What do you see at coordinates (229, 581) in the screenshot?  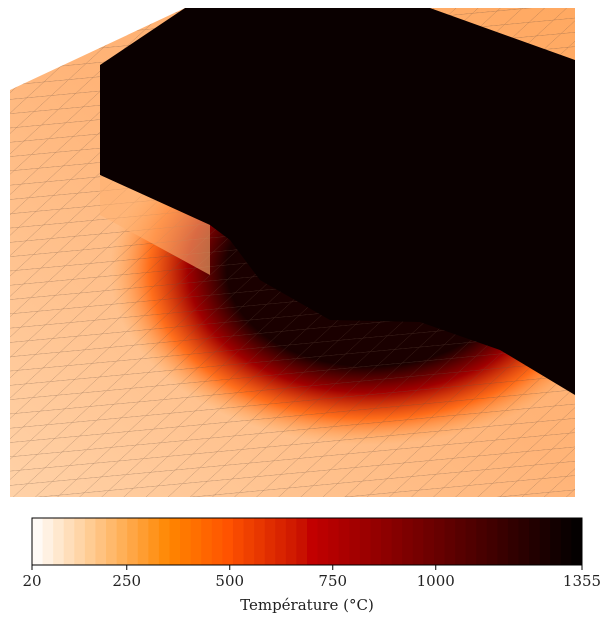 I see `tick-label: 500` at bounding box center [229, 581].